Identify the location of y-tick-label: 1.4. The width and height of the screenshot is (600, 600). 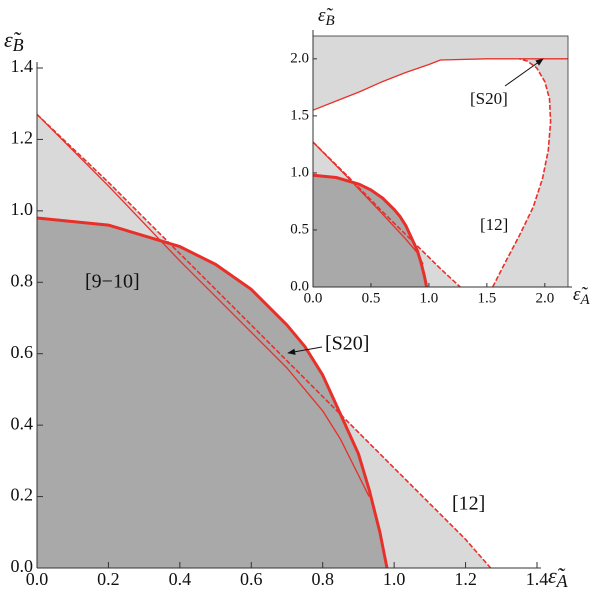
(22, 66).